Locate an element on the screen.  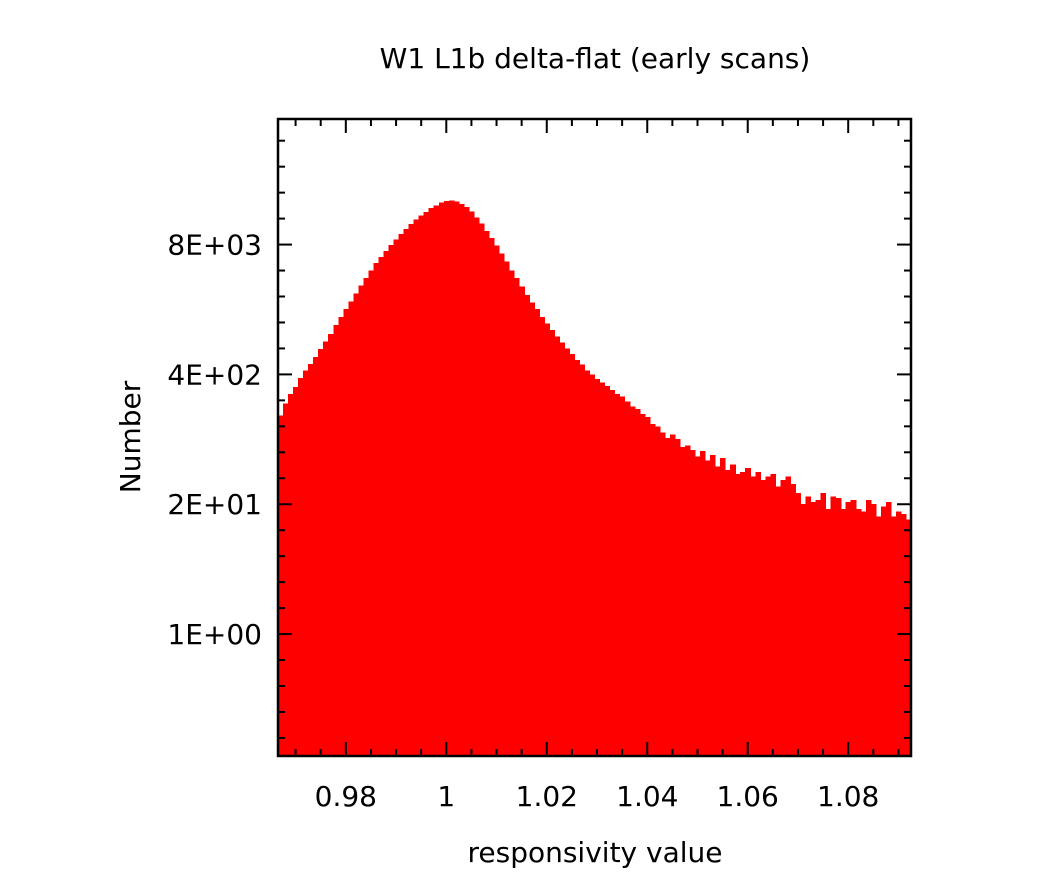
x-tick-label: 1 is located at coordinates (446, 796).